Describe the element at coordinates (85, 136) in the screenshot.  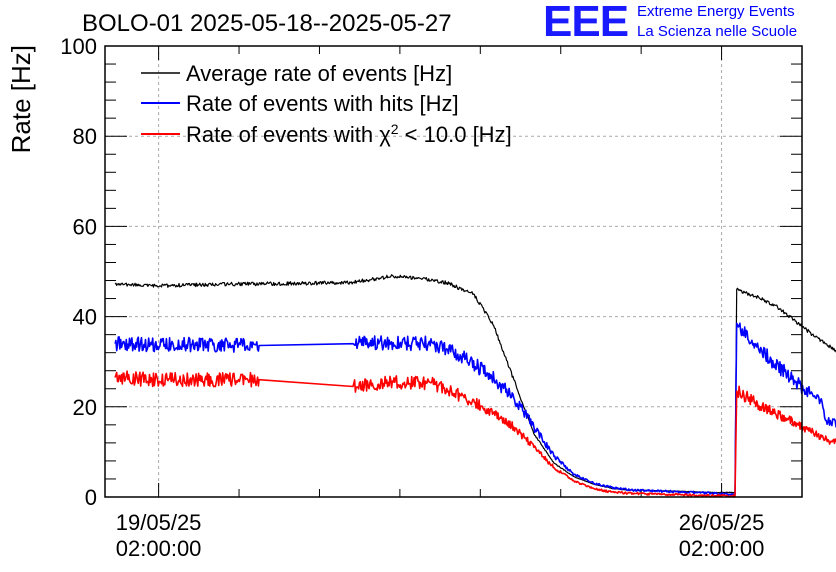
I see `y-tick-label: 80` at that location.